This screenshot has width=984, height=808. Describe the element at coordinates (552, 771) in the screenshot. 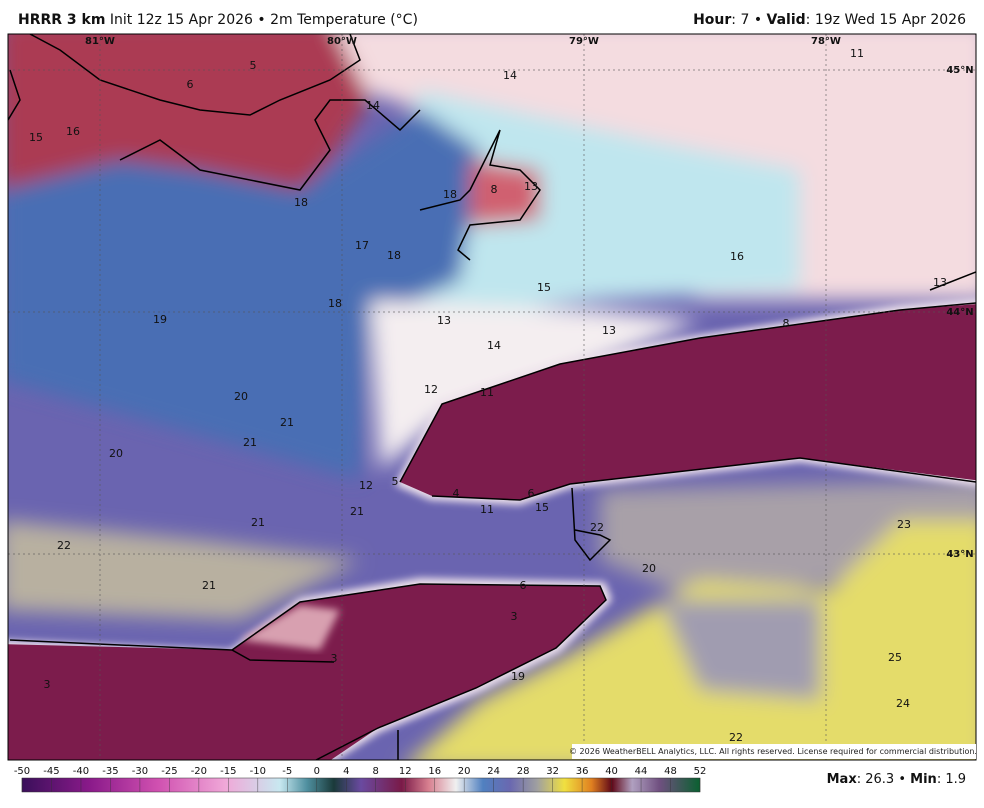

I see `colorbar-tick-label: 32` at that location.